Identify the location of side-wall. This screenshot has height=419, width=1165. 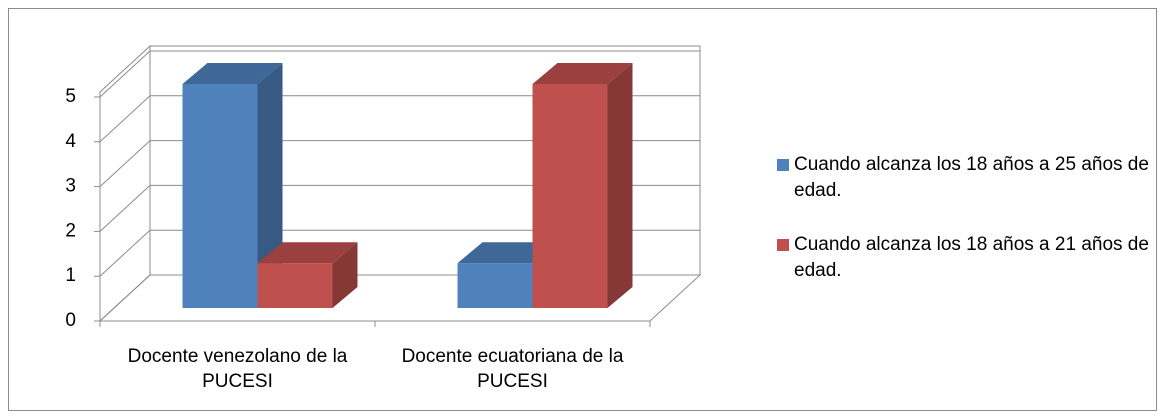
(125, 183).